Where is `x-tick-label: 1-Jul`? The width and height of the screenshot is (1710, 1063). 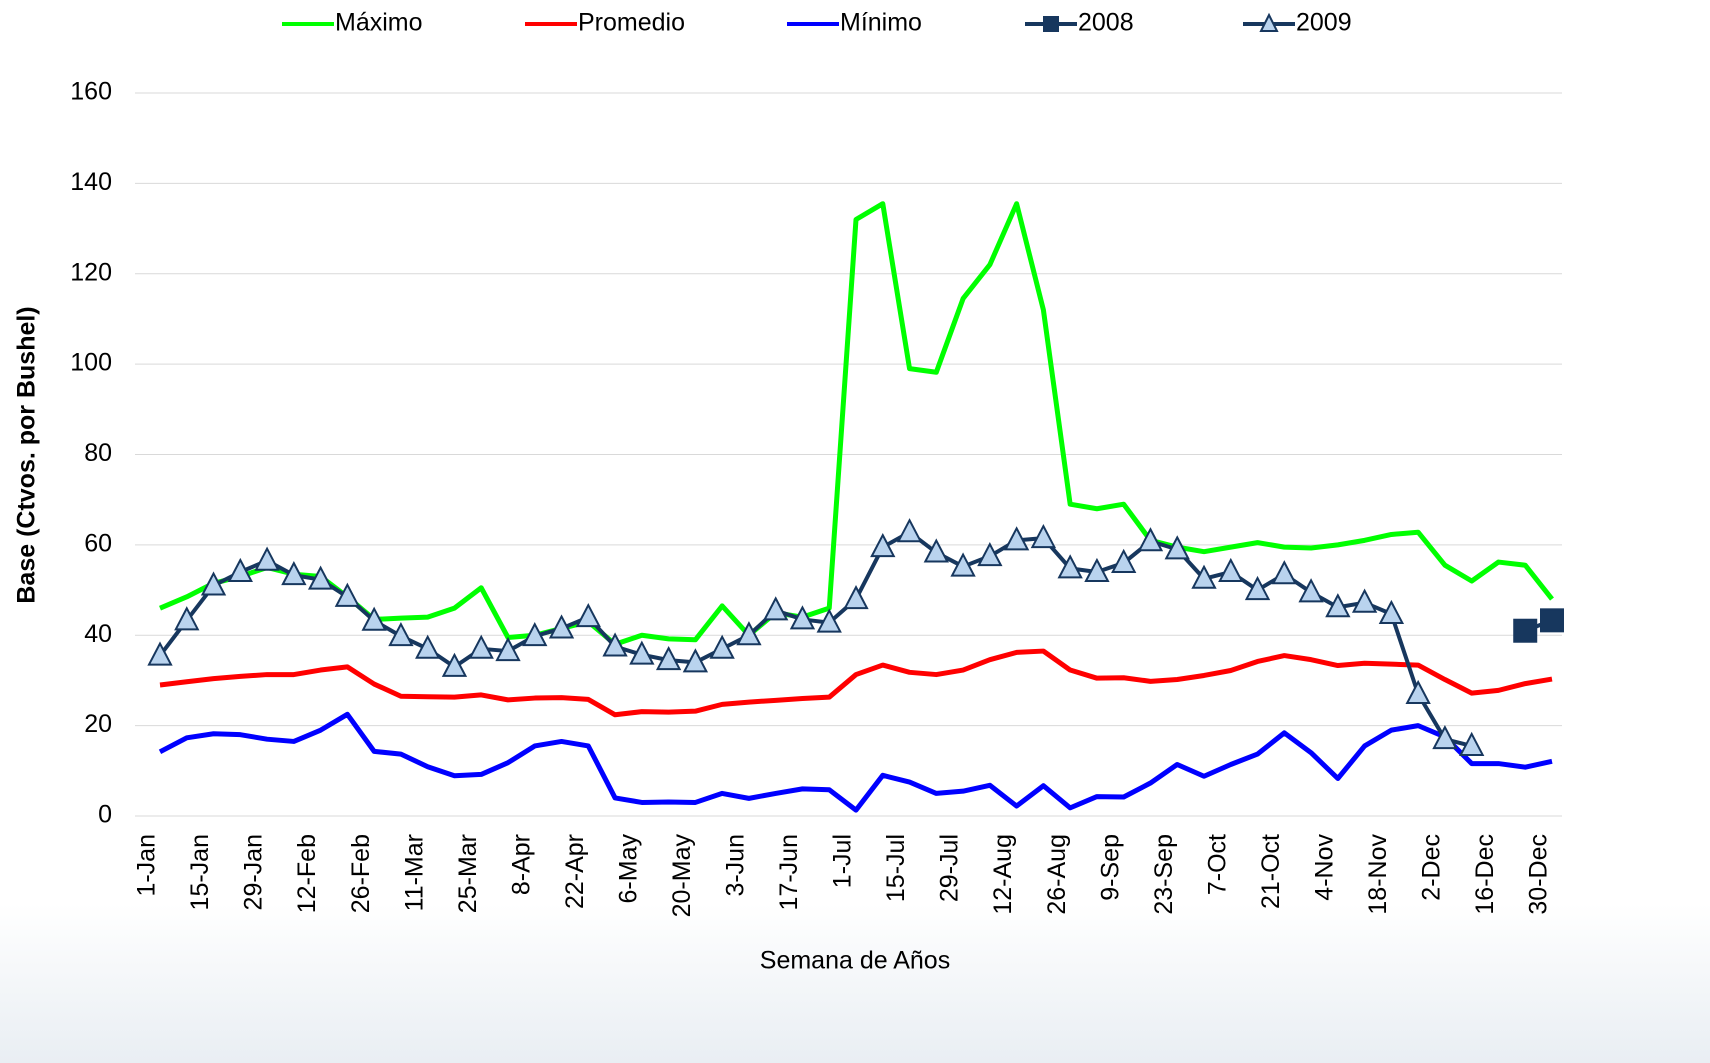
x-tick-label: 1-Jul is located at coordinates (843, 861).